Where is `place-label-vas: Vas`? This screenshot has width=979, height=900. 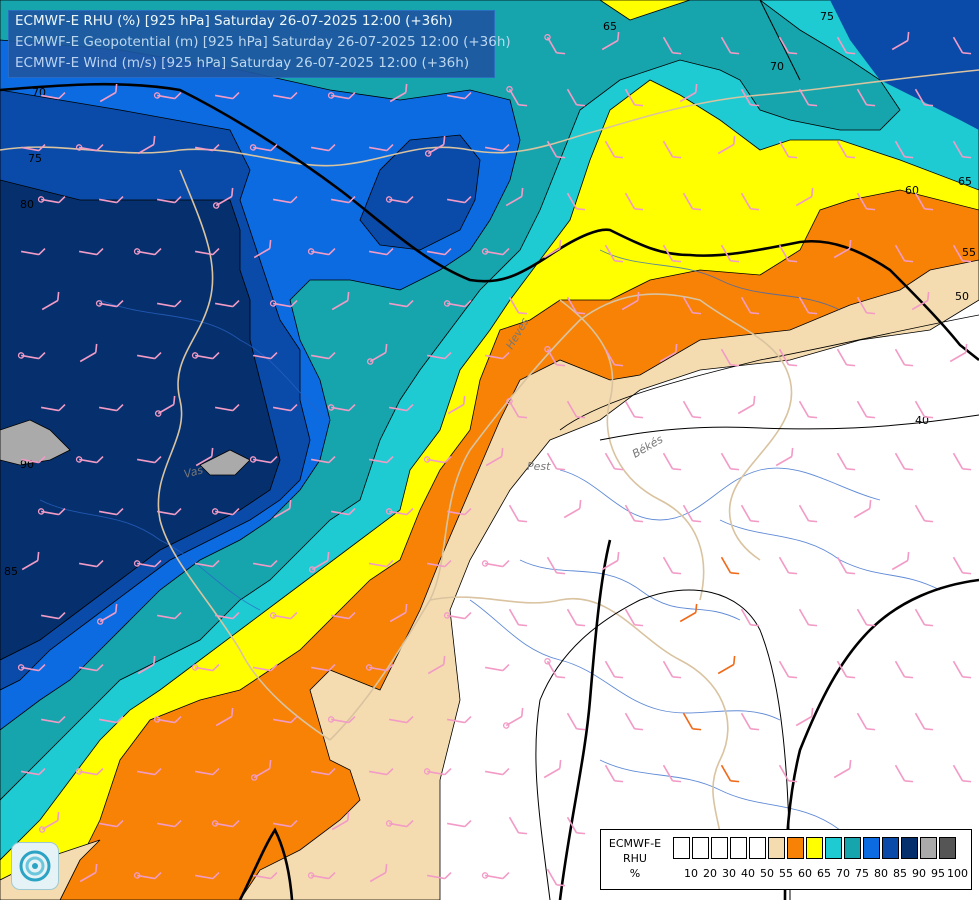
place-label-vas: Vas is located at coordinates (193, 472).